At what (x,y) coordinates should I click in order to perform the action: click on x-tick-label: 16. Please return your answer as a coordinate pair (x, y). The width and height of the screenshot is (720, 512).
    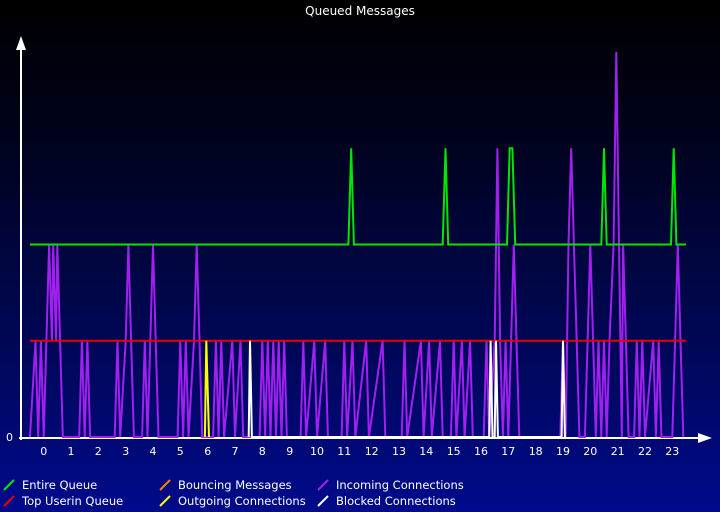
    Looking at the image, I should click on (481, 451).